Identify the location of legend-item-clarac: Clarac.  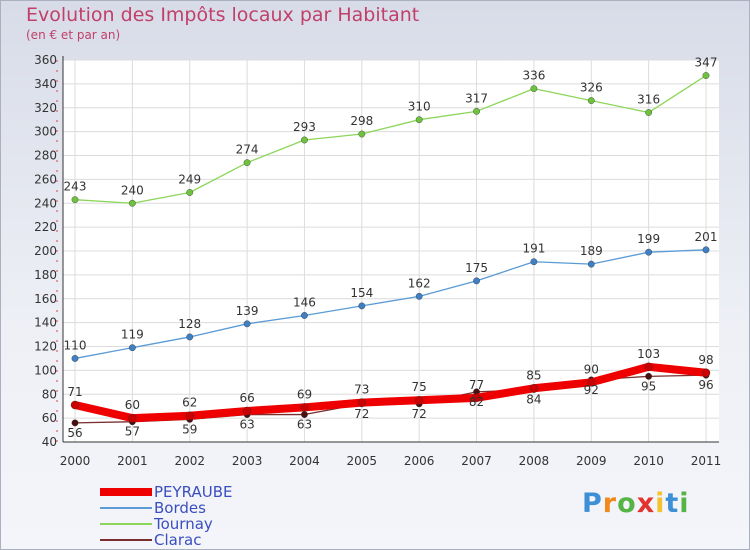
(200, 540).